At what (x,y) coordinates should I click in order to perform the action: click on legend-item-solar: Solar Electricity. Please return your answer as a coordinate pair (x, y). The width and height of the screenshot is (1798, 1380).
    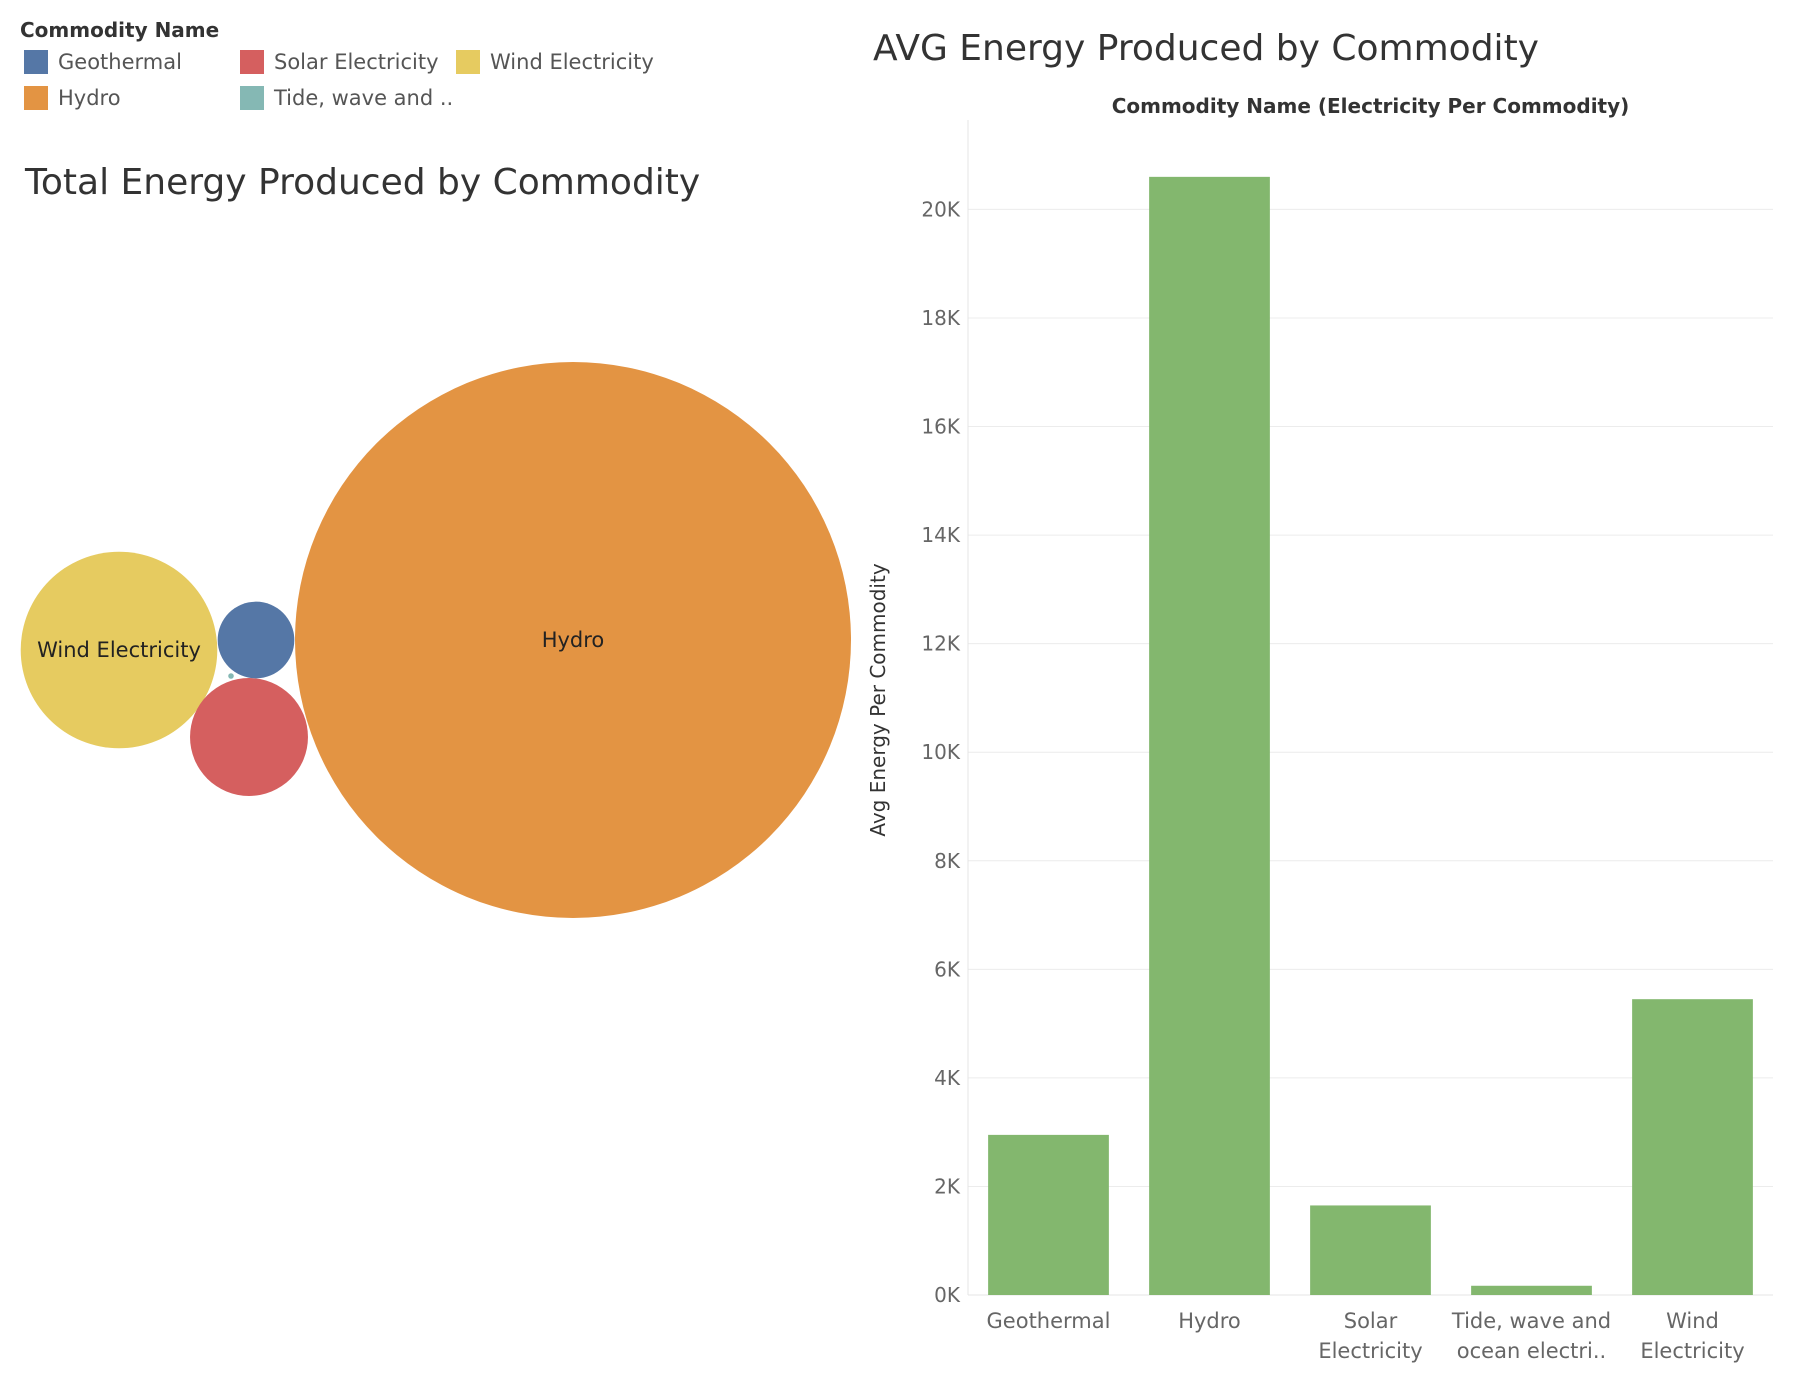
    Looking at the image, I should click on (339, 62).